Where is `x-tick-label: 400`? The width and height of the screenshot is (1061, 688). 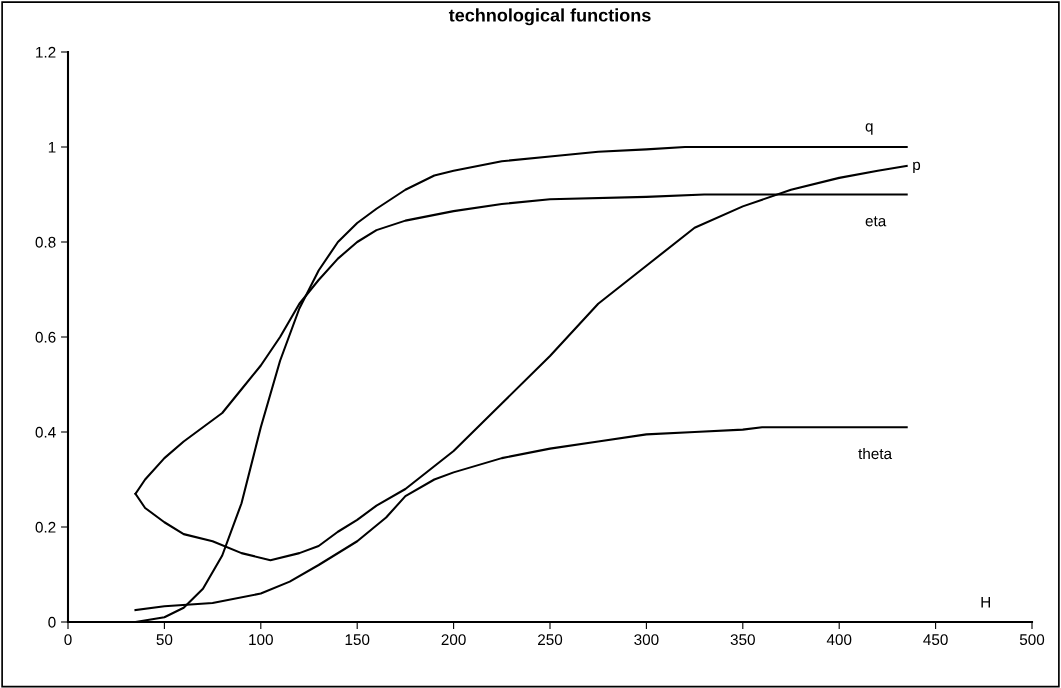 x-tick-label: 400 is located at coordinates (839, 640).